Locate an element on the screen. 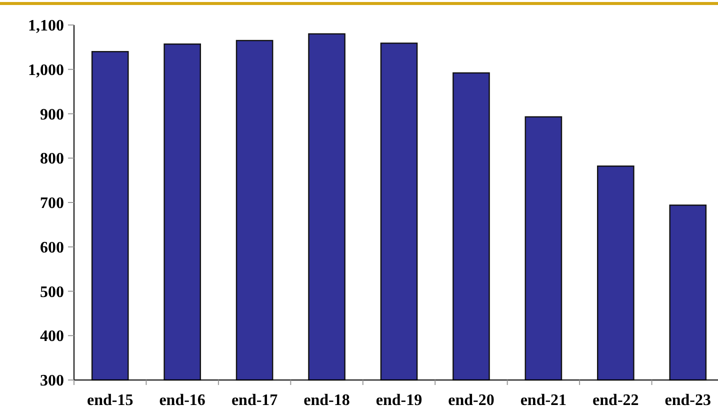  y-tick-label: 800 is located at coordinates (52, 159).